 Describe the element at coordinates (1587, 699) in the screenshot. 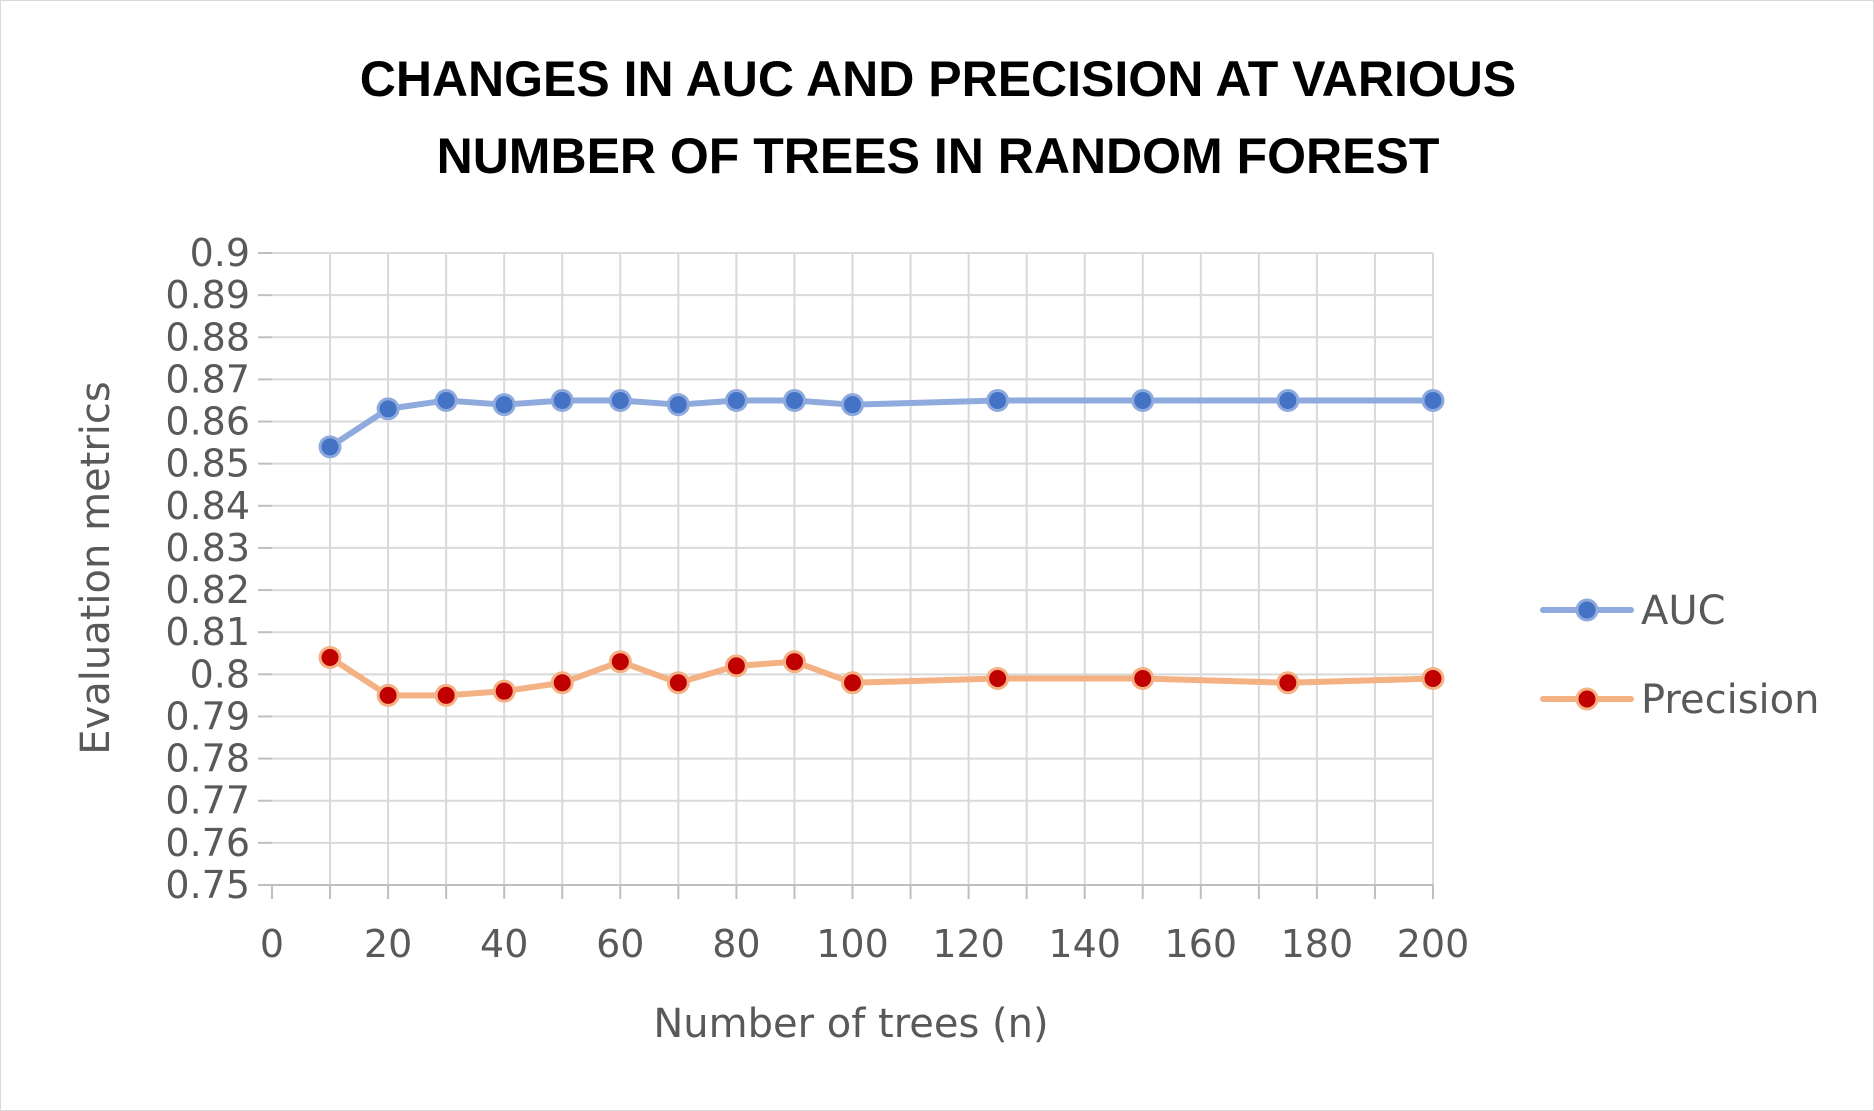

I see `legend-swatch-marker-precision` at that location.